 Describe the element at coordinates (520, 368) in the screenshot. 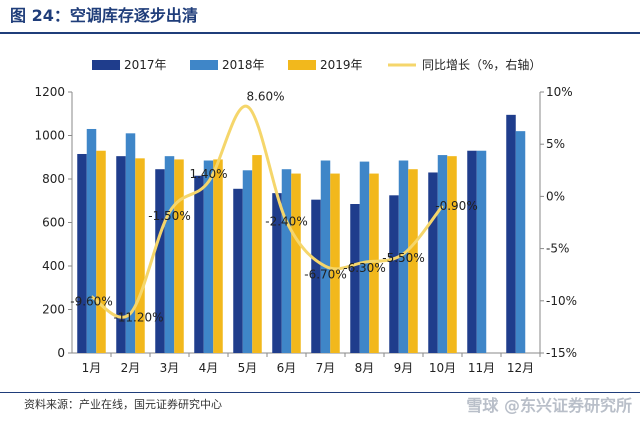

I see `x-tick-label: 12月` at that location.